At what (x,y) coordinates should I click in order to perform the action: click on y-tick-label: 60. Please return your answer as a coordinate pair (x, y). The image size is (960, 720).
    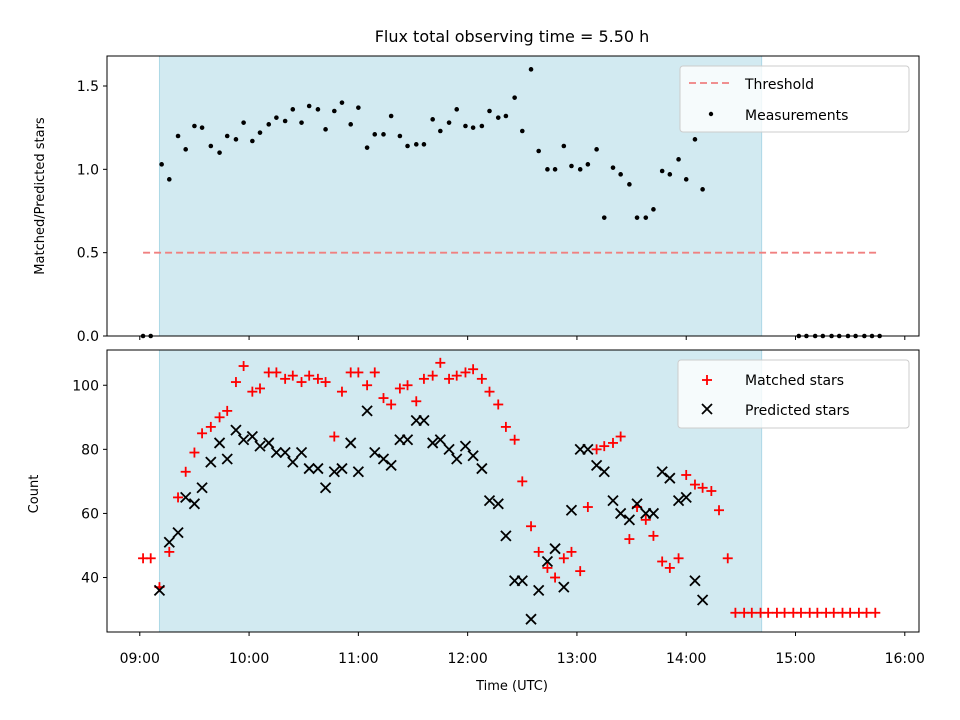
    Looking at the image, I should click on (90, 514).